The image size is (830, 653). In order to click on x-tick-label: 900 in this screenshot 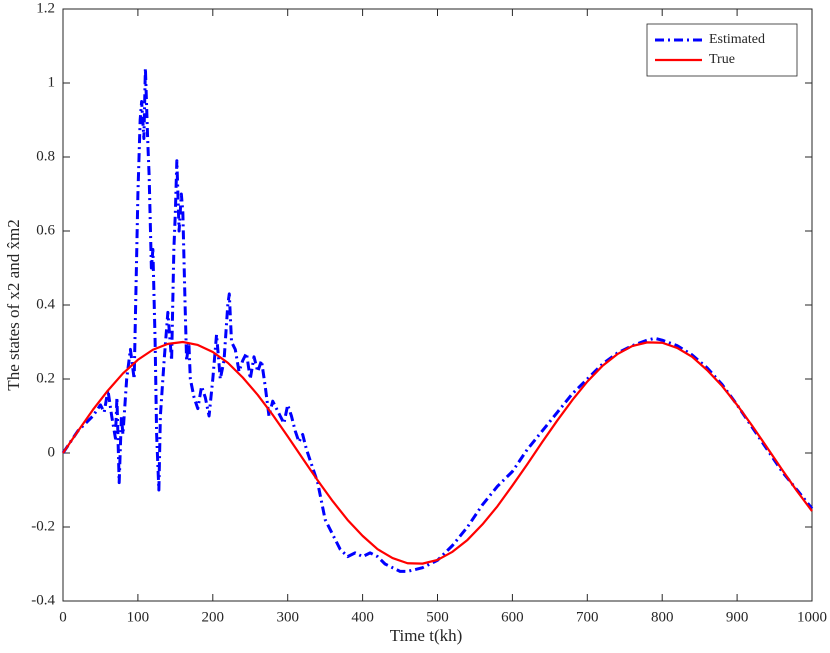, I will do `click(737, 617)`.